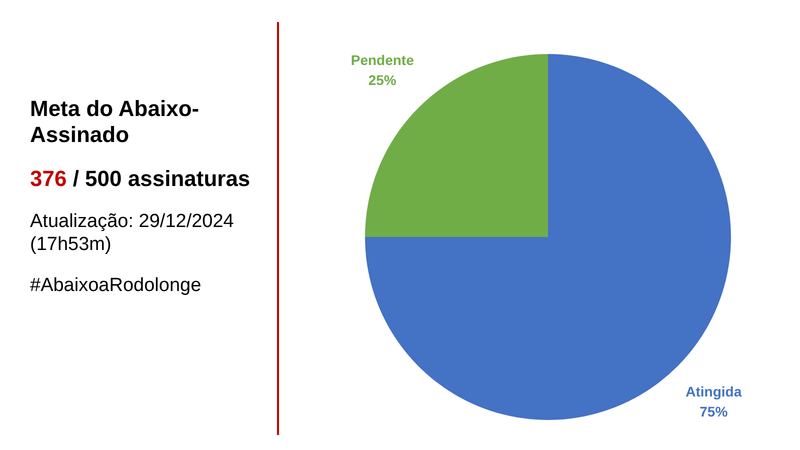 The height and width of the screenshot is (450, 800). What do you see at coordinates (714, 411) in the screenshot?
I see `data-label: 75%` at bounding box center [714, 411].